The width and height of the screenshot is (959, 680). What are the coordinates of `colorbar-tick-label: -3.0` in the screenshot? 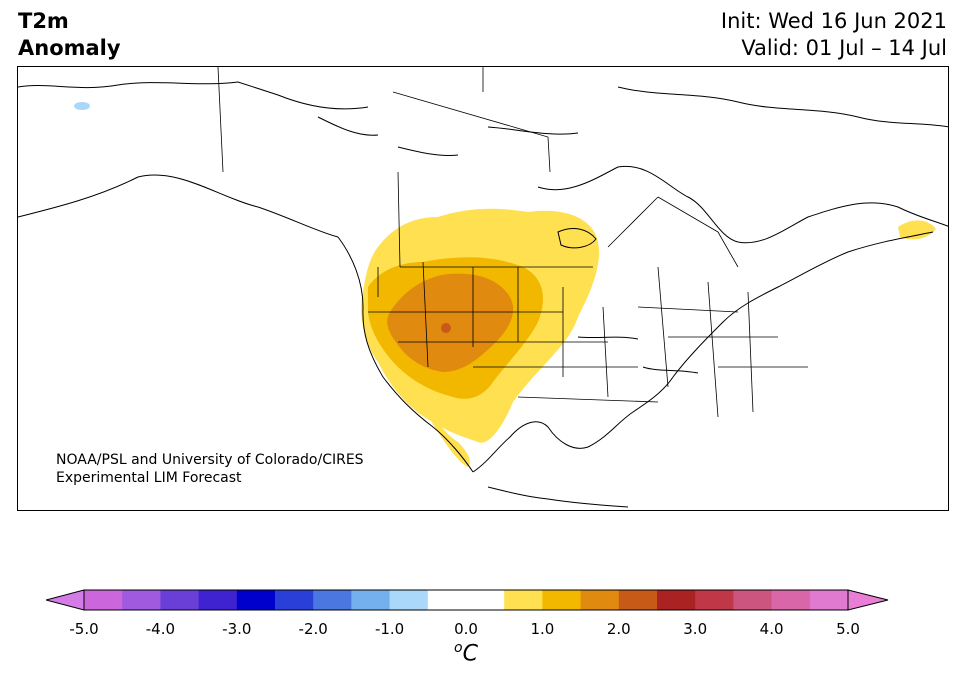 It's located at (237, 629).